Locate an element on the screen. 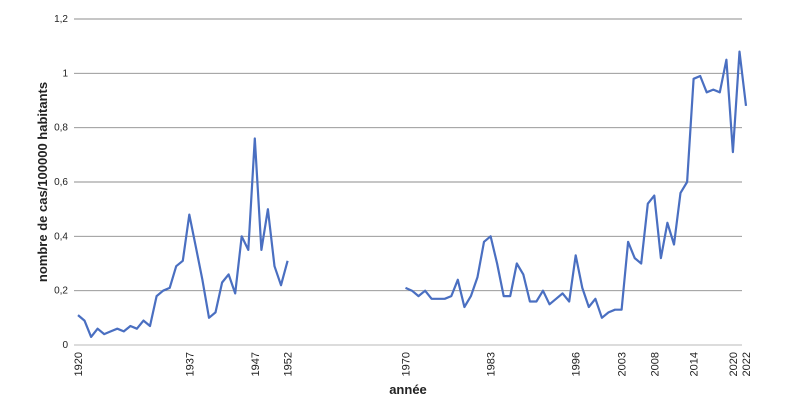 The height and width of the screenshot is (402, 800). x-tick-label: 2008 is located at coordinates (655, 364).